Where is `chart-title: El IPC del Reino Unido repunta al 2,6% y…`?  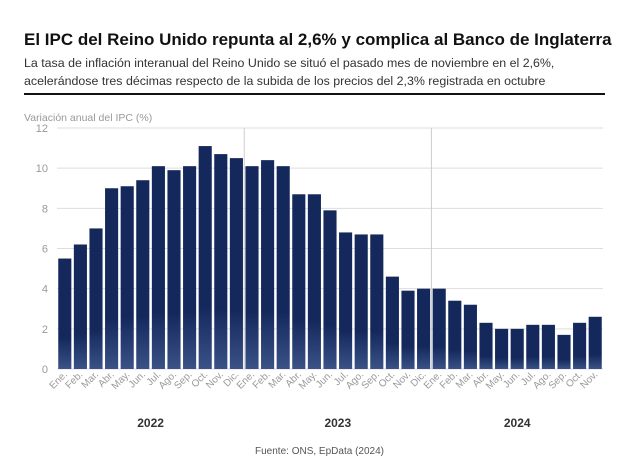 chart-title: El IPC del Reino Unido repunta al 2,6% y… is located at coordinates (318, 39).